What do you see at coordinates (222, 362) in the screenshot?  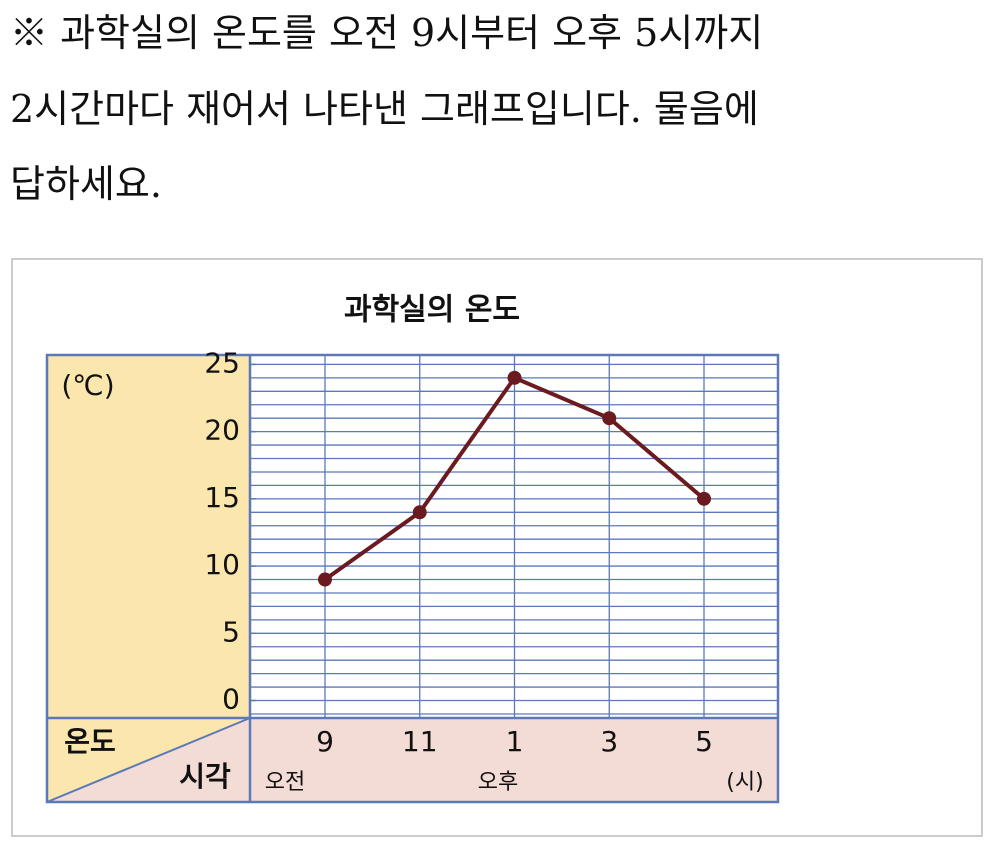 I see `y-tick-label: 25` at bounding box center [222, 362].